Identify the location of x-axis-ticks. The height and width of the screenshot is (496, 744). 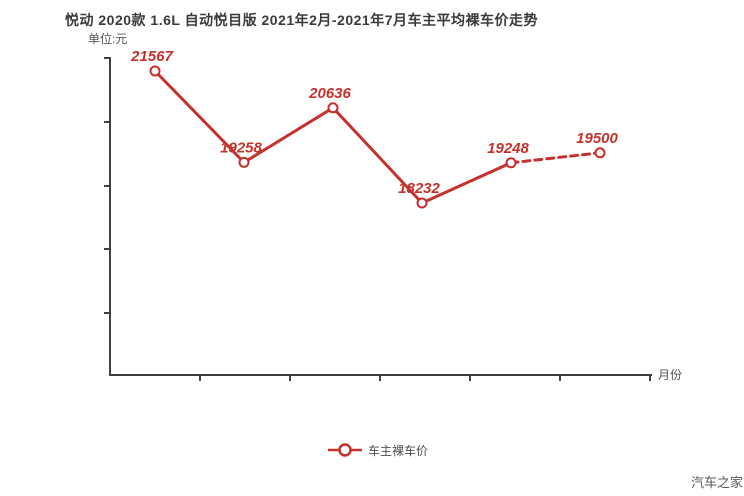
(425, 378).